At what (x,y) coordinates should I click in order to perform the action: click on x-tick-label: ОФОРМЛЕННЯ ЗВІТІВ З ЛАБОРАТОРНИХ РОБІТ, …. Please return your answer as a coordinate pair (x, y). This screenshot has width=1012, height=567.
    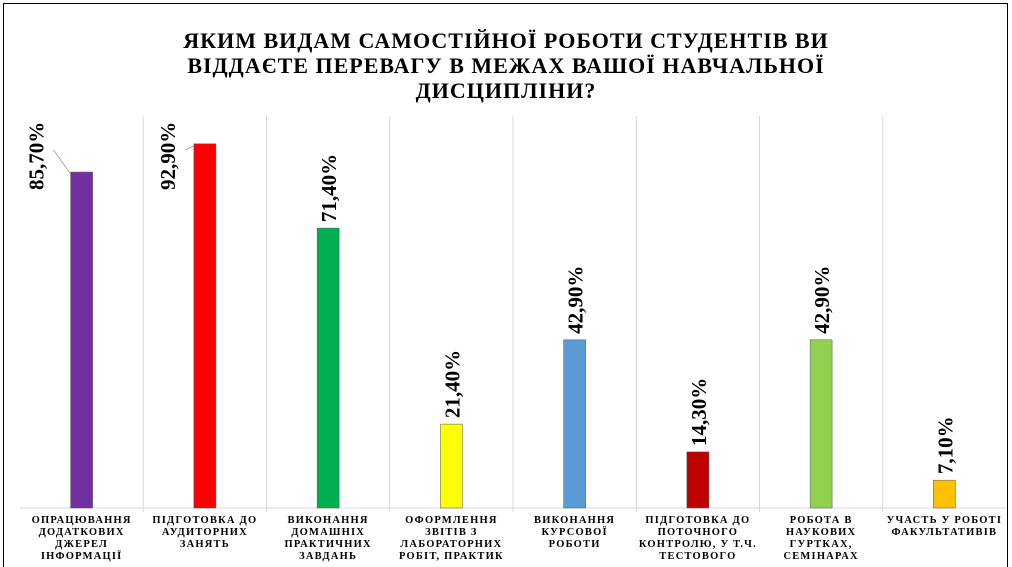
    Looking at the image, I should click on (451, 538).